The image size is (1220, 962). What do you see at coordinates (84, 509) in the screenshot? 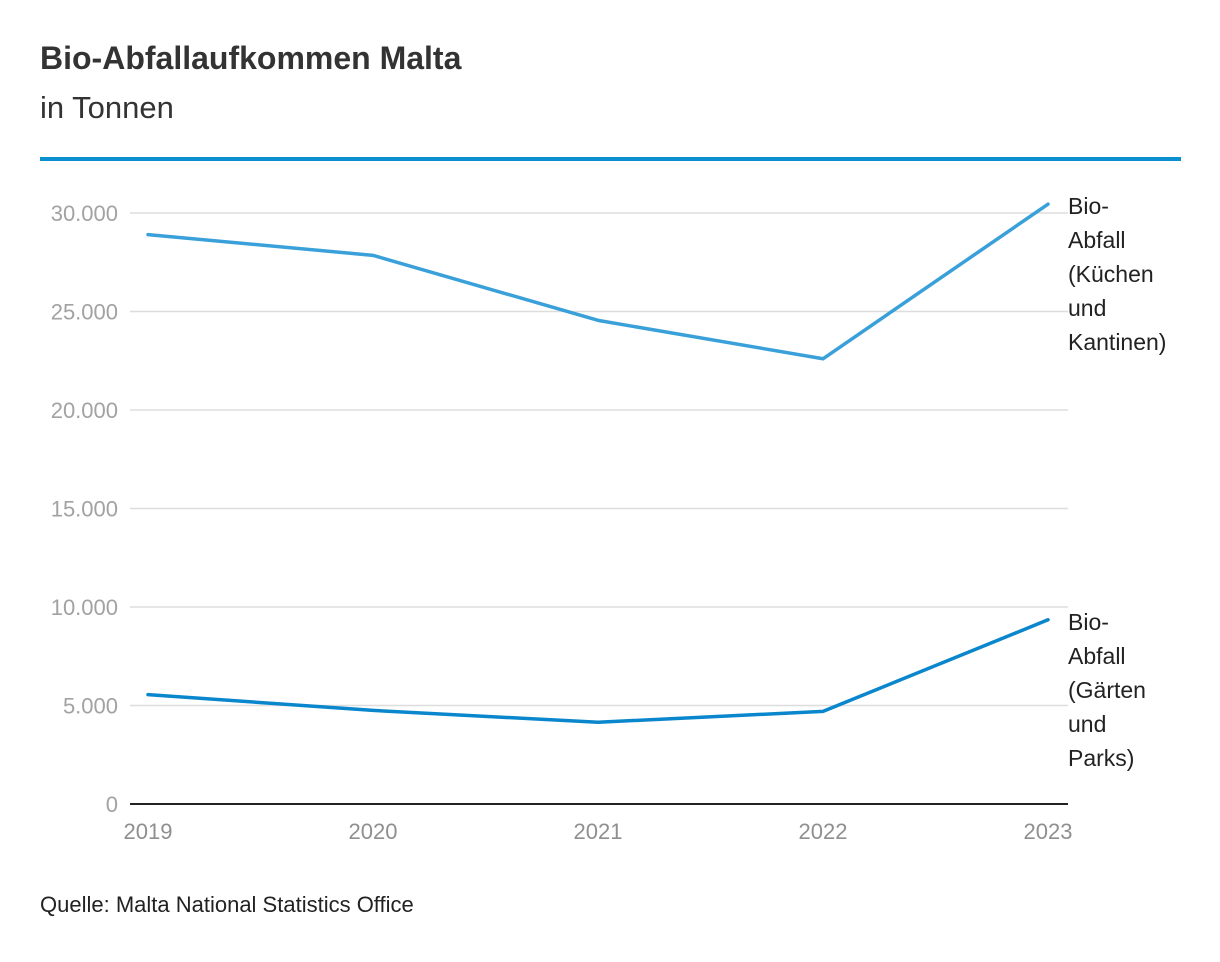
I see `y-tick-label: 15.000` at bounding box center [84, 509].